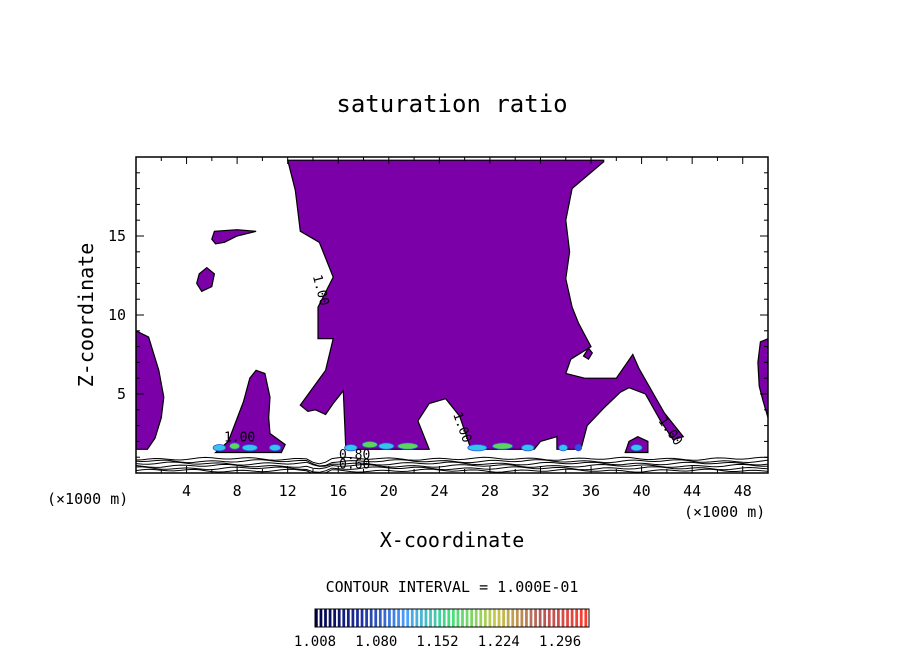  What do you see at coordinates (315, 642) in the screenshot?
I see `colorbar-tick-label: 1.008` at bounding box center [315, 642].